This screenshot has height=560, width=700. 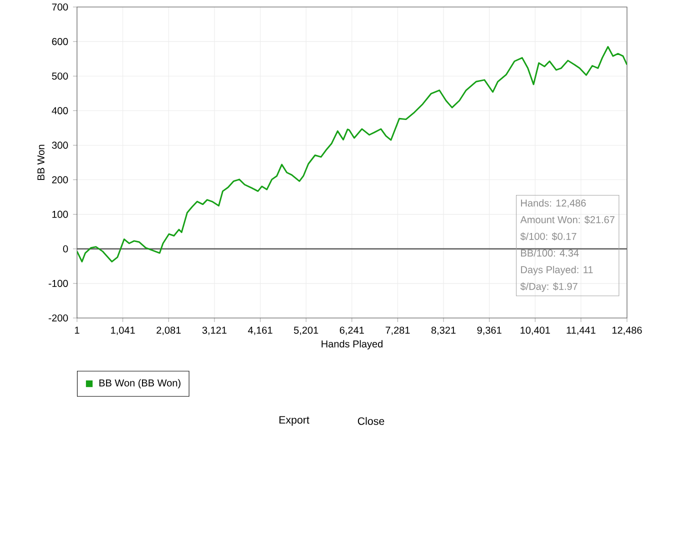 What do you see at coordinates (60, 7) in the screenshot?
I see `y-tick-label: 700` at bounding box center [60, 7].